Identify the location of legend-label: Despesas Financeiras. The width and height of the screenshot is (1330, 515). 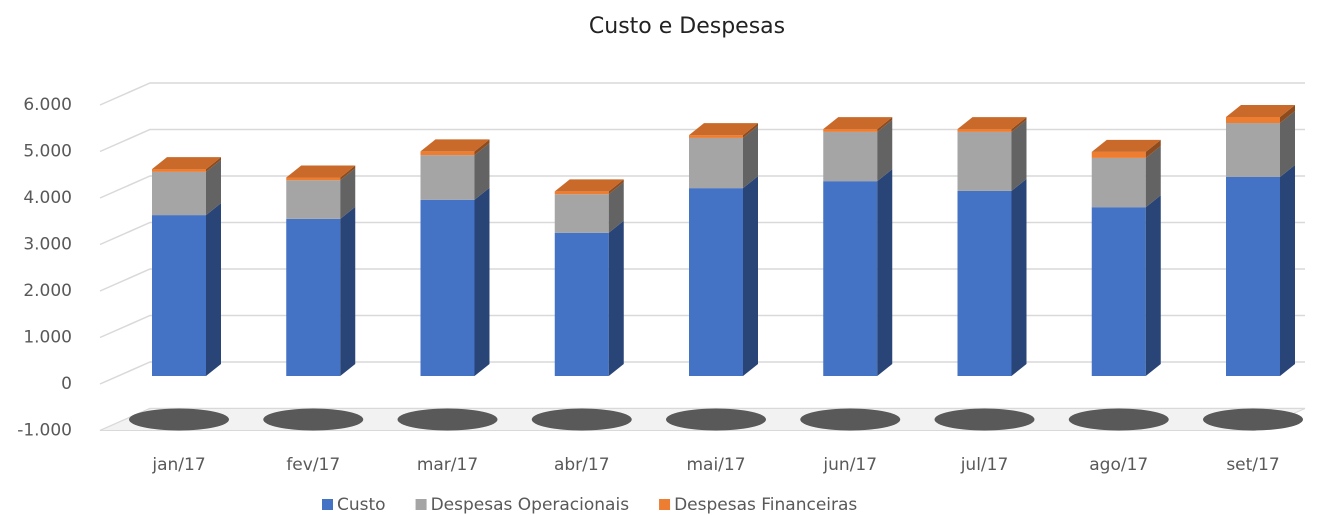
(765, 505).